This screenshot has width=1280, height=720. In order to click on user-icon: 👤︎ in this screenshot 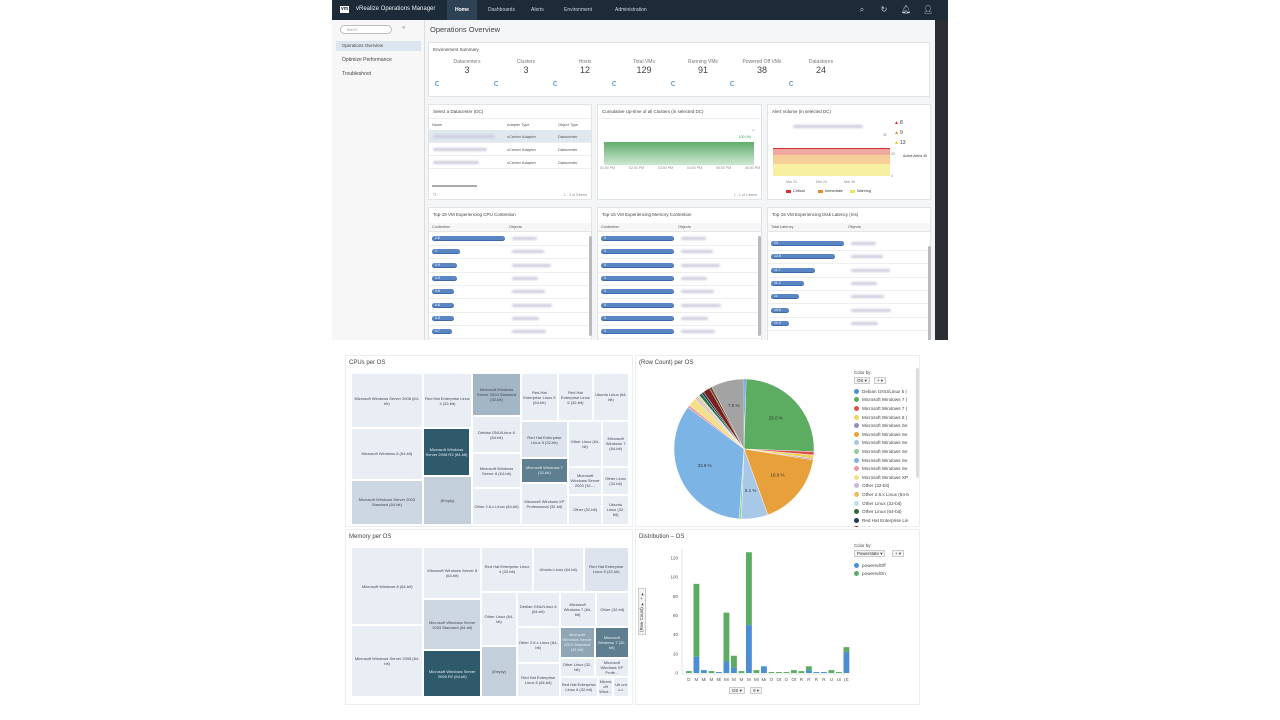, I will do `click(928, 9)`.